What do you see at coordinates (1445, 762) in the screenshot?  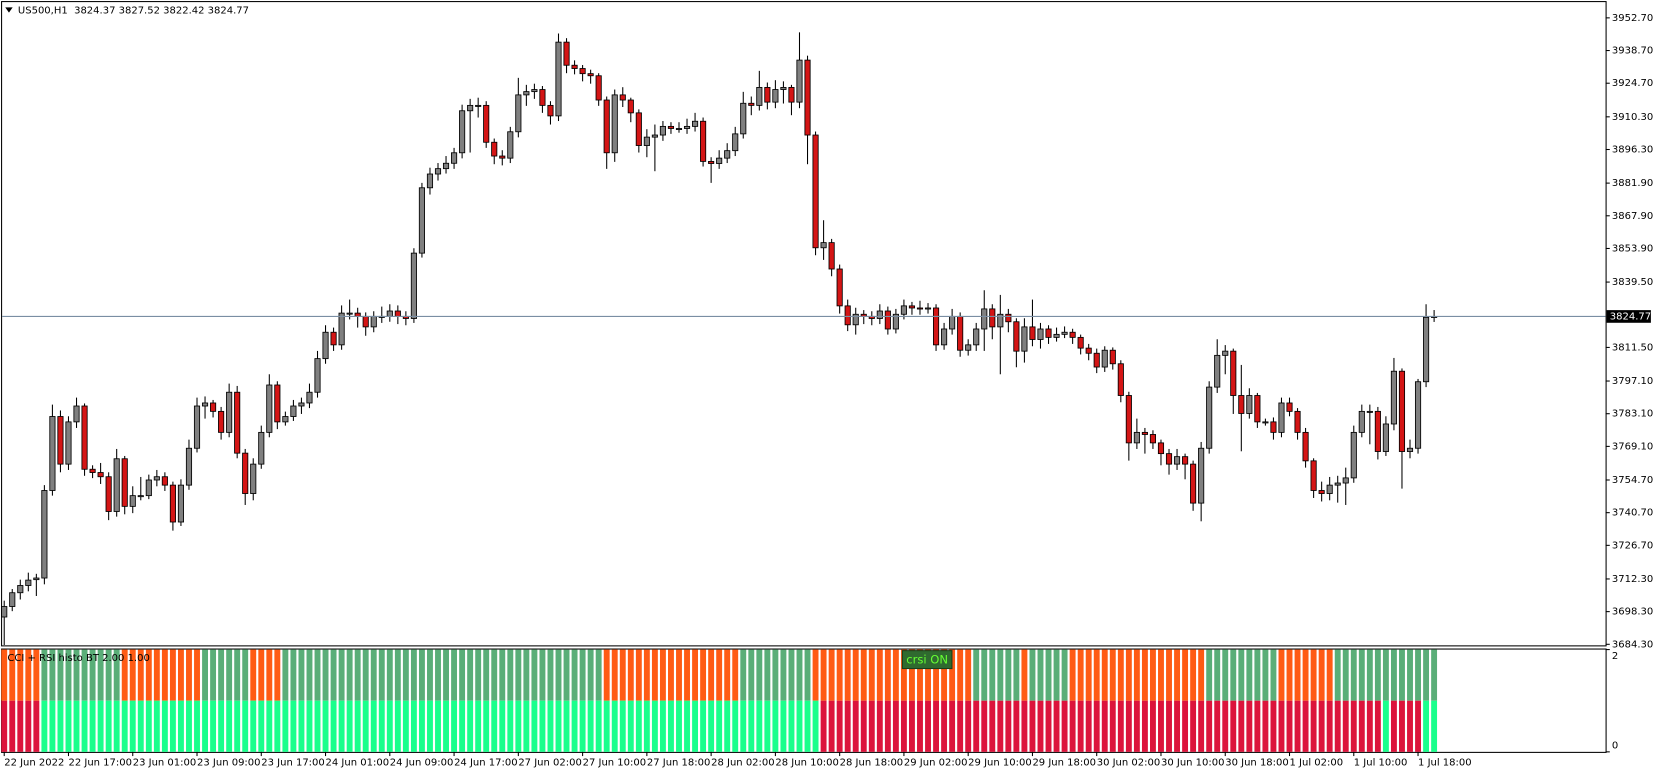 I see `x-tick-label: 1 Jul 18:00` at bounding box center [1445, 762].